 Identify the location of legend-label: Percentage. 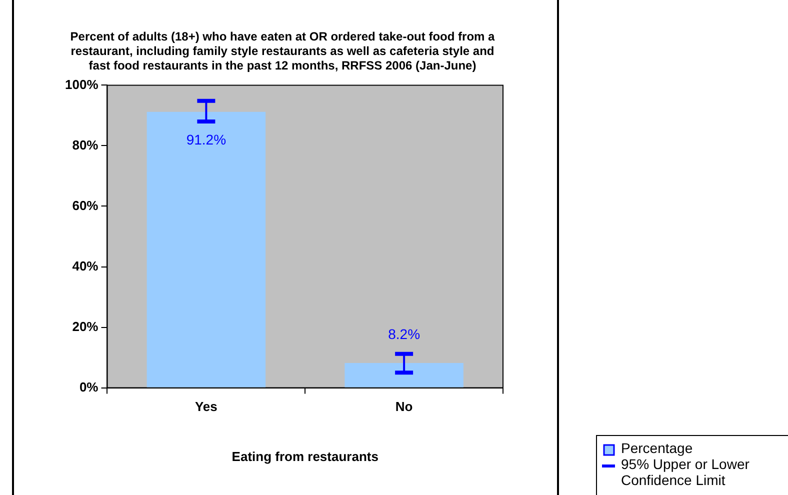
(657, 448).